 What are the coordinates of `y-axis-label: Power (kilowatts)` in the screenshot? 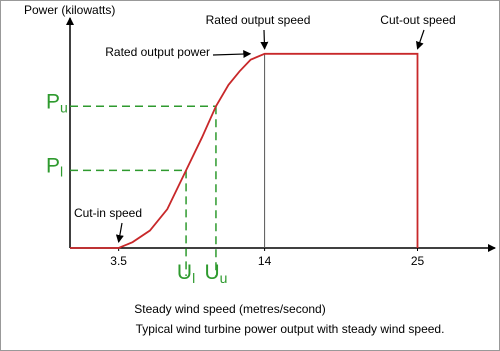 It's located at (69, 10).